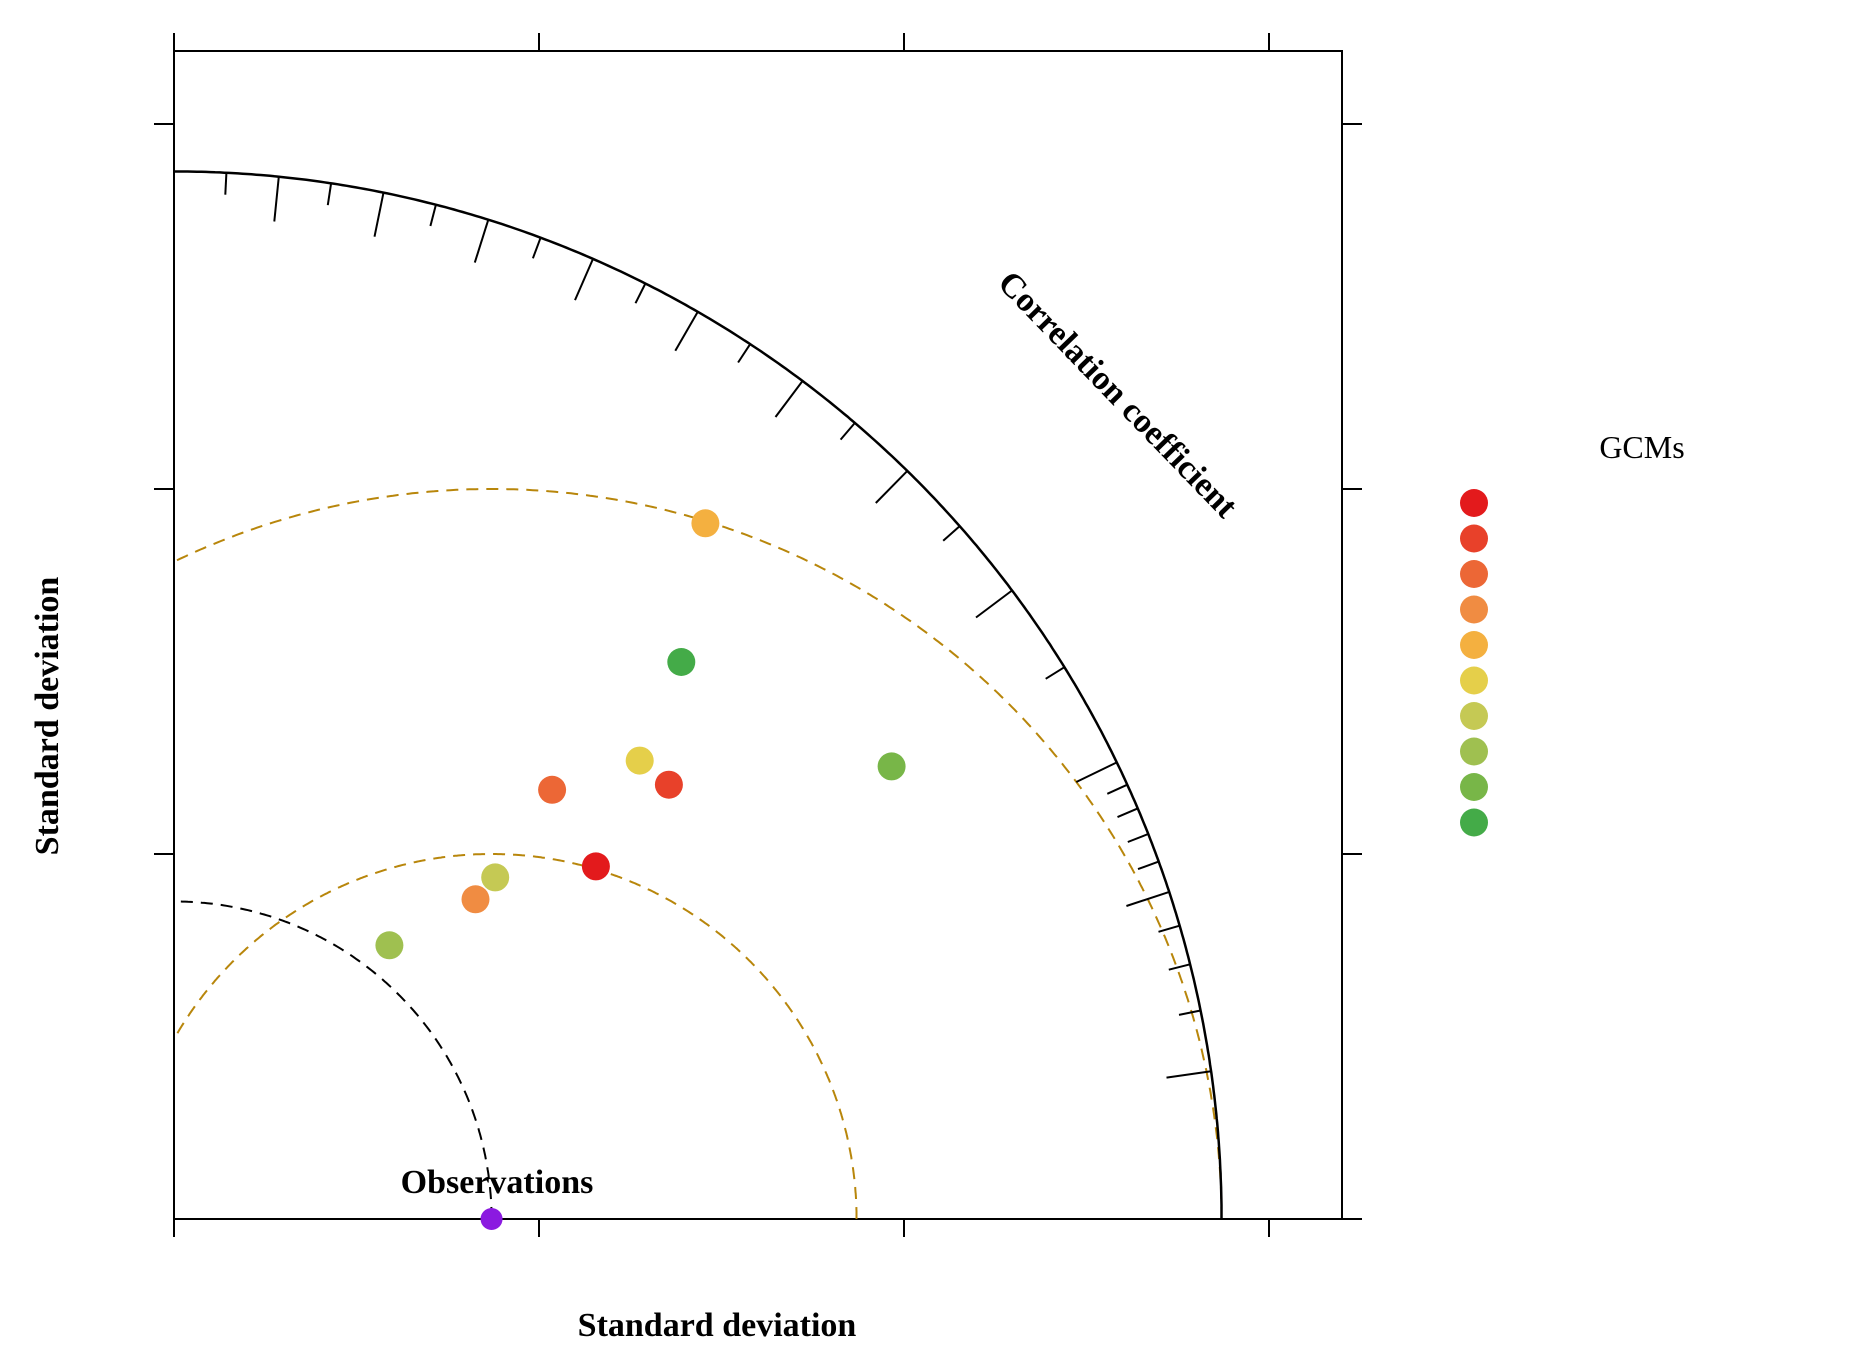  Describe the element at coordinates (1474, 663) in the screenshot. I see `legend` at that location.